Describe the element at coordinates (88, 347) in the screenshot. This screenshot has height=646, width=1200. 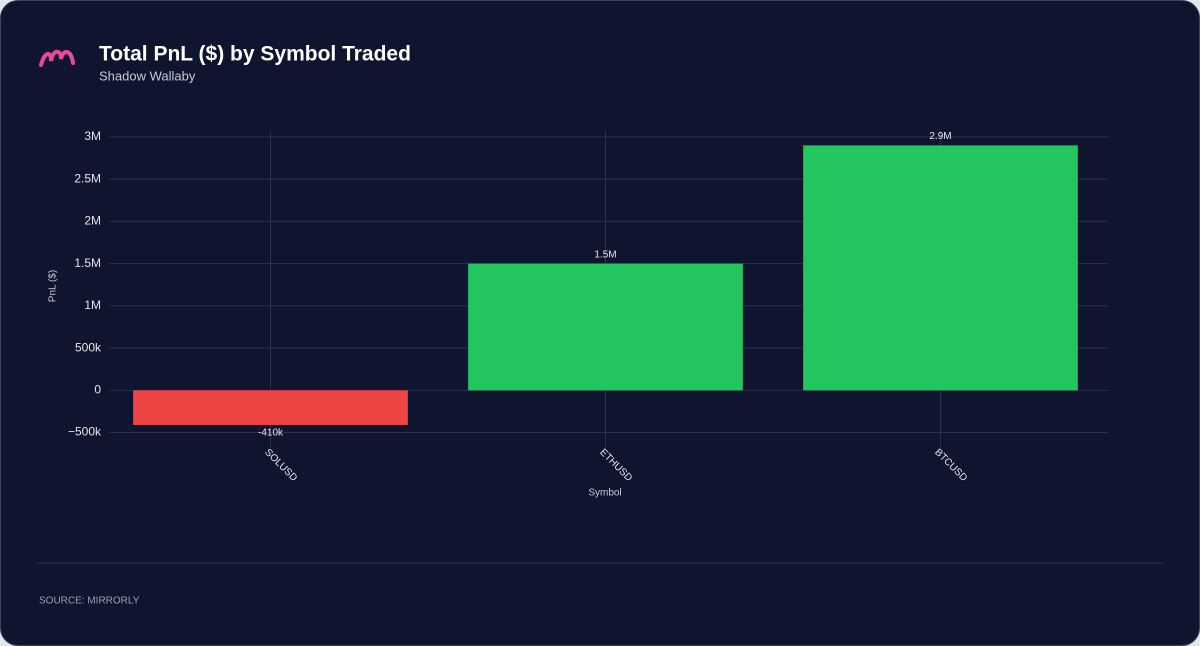
I see `y-tick-label: 500k` at that location.